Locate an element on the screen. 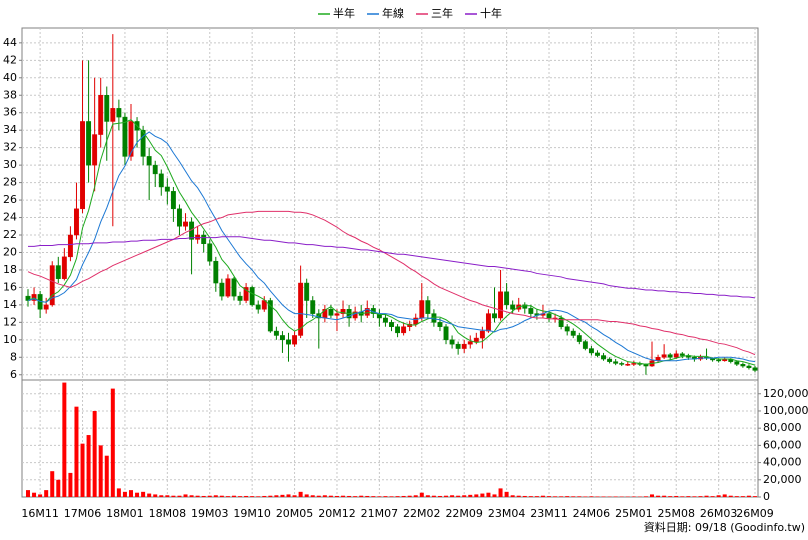 This screenshot has width=808, height=540. x-tick-label: 21M07 is located at coordinates (380, 513).